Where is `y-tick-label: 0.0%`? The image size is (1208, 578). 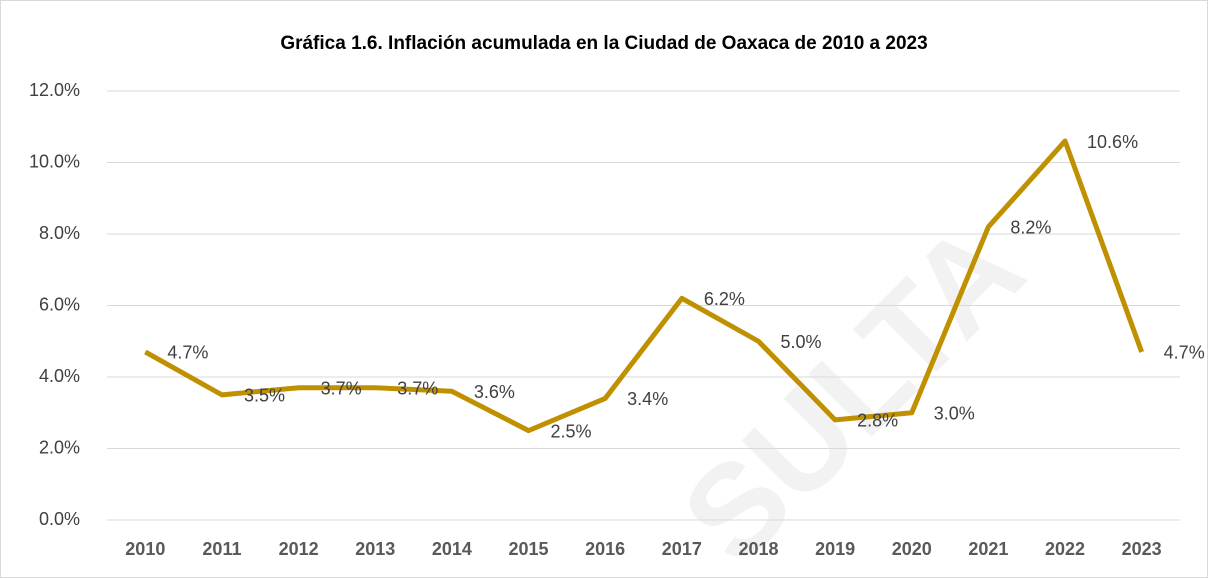 y-tick-label: 0.0% is located at coordinates (59, 519).